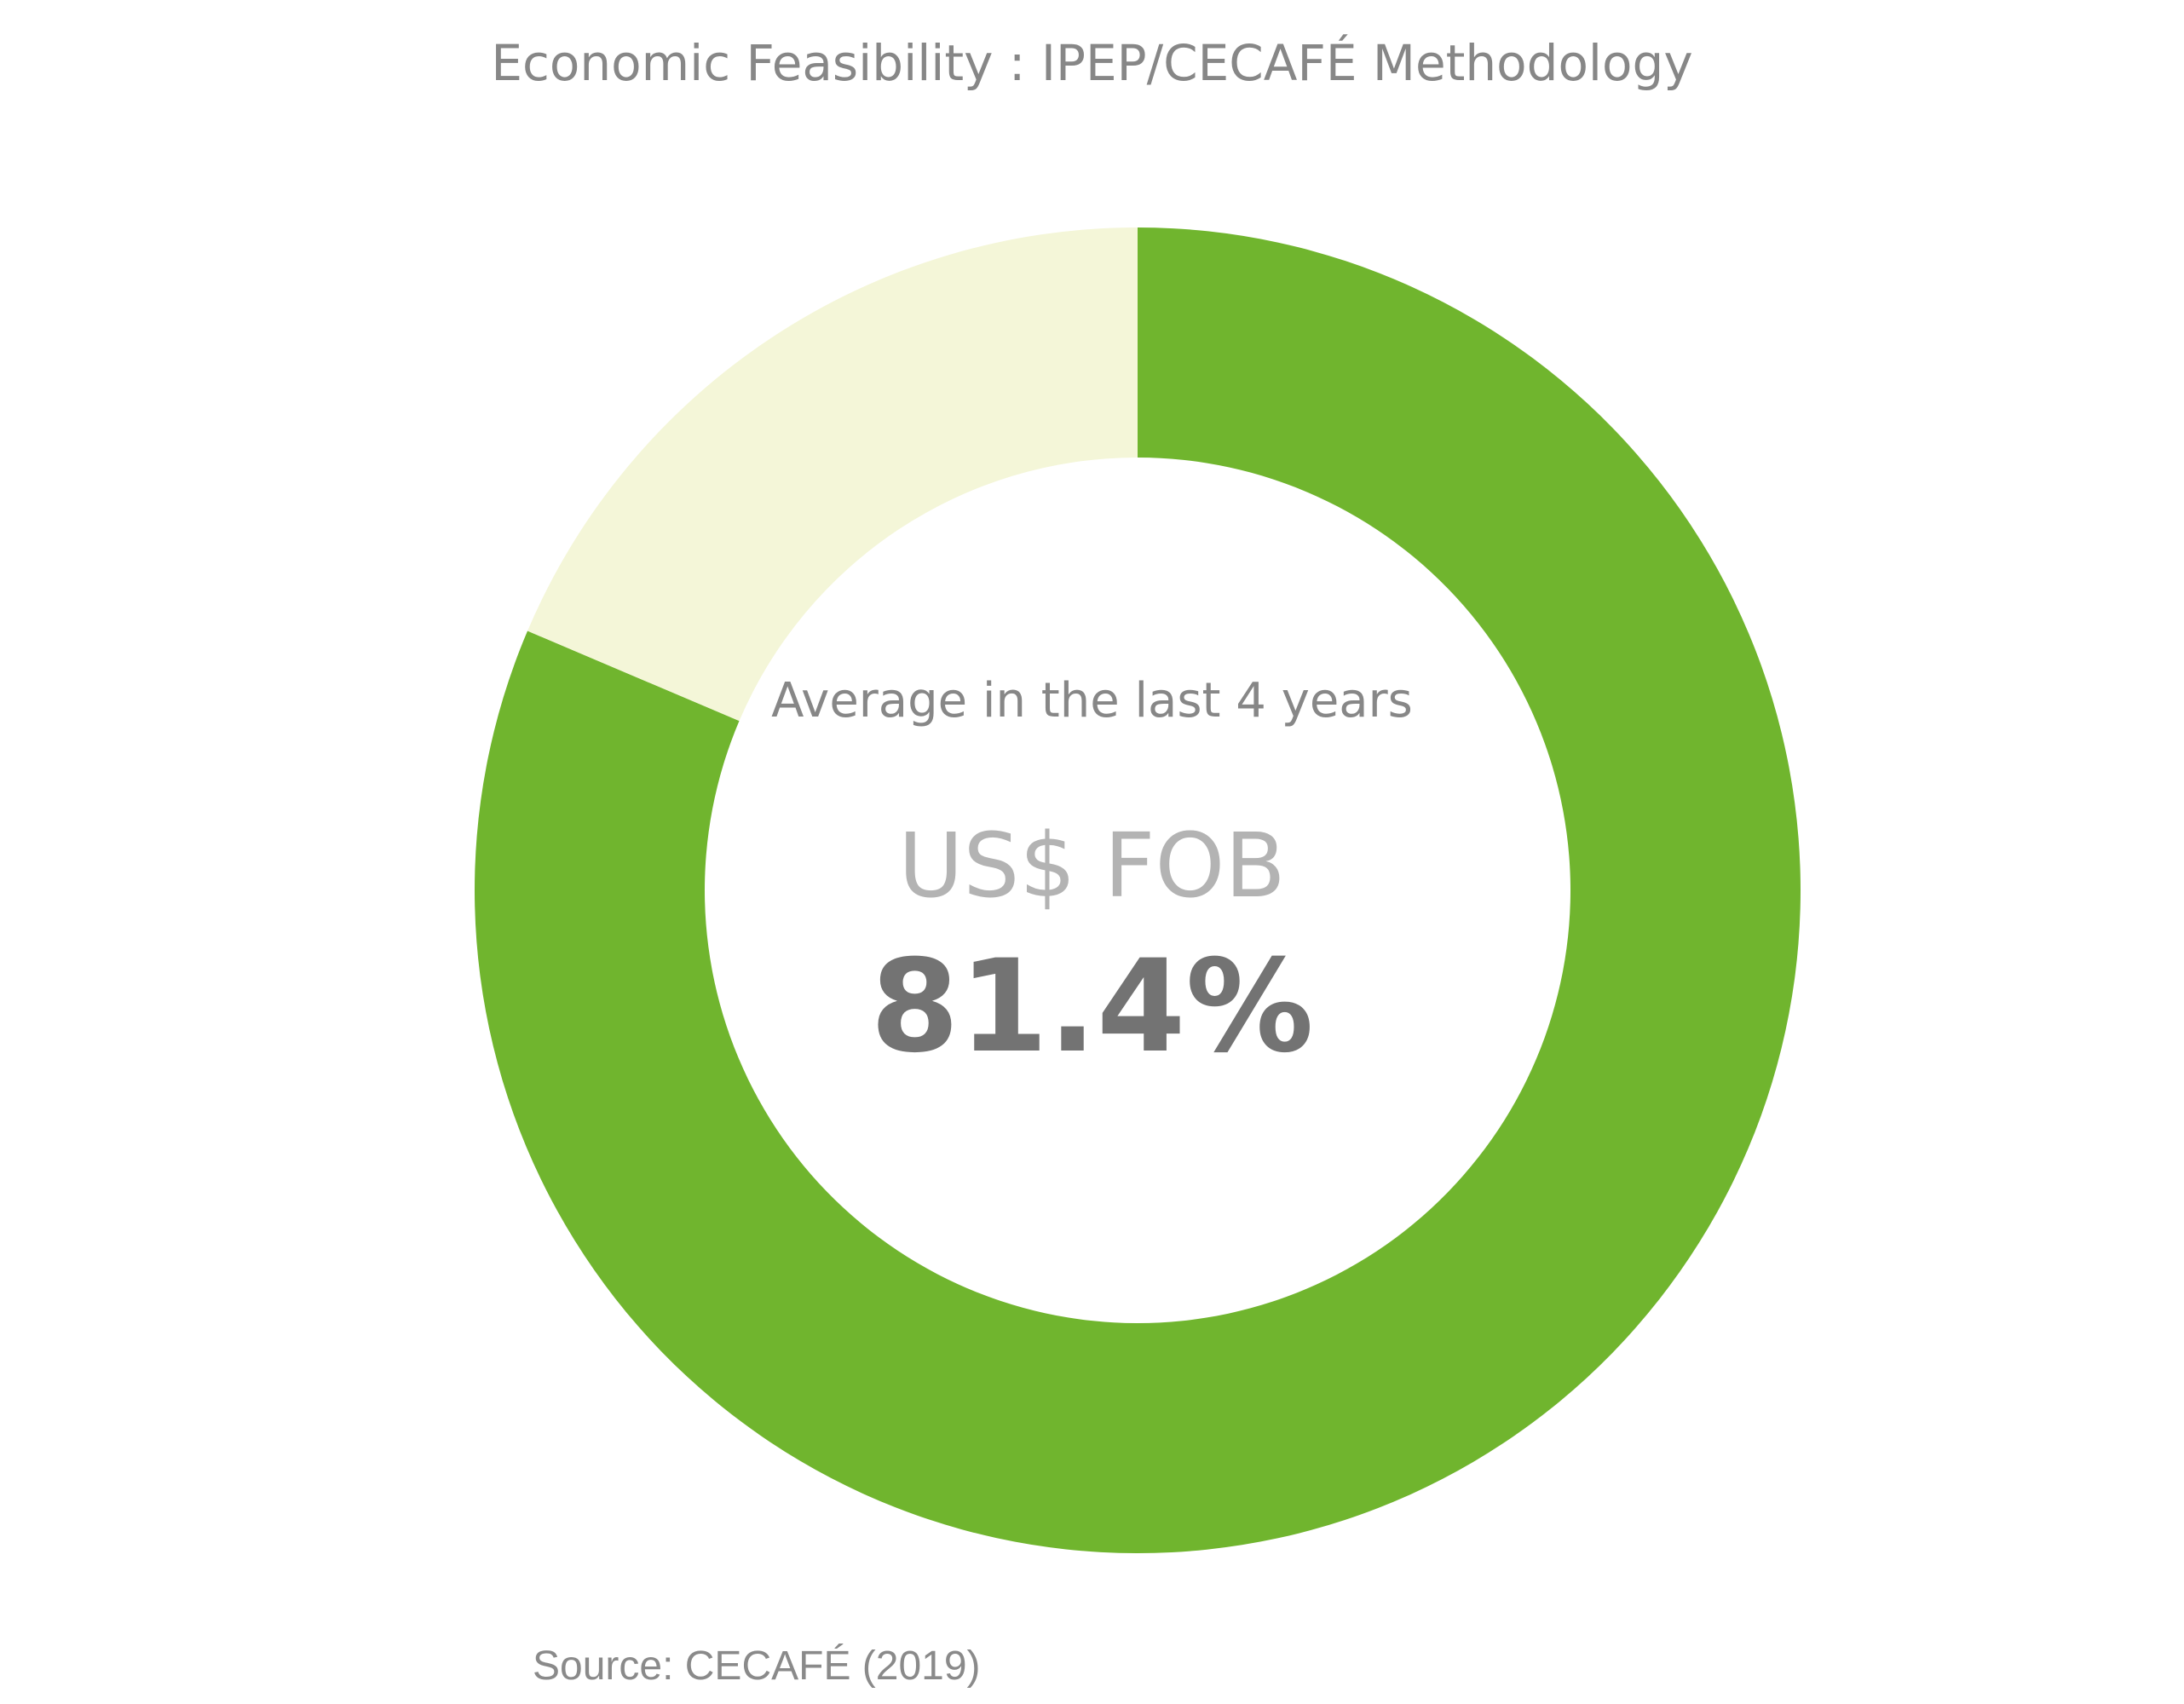 This screenshot has width=2184, height=1704. I want to click on center-unit-label: US$ FOB, so click(1092, 866).